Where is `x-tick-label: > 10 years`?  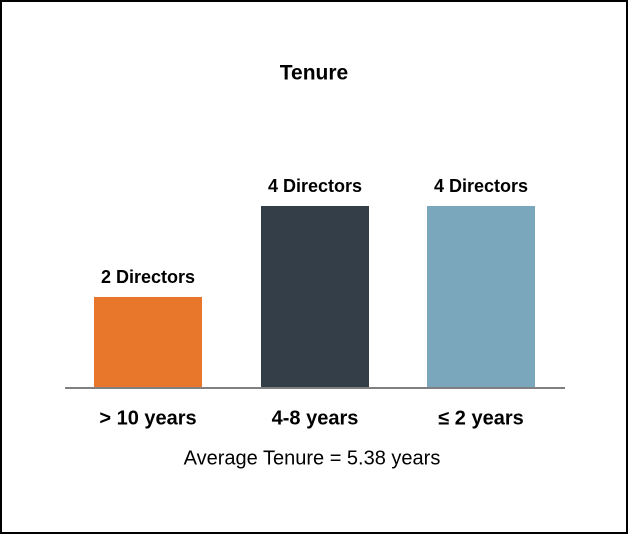 x-tick-label: > 10 years is located at coordinates (147, 418).